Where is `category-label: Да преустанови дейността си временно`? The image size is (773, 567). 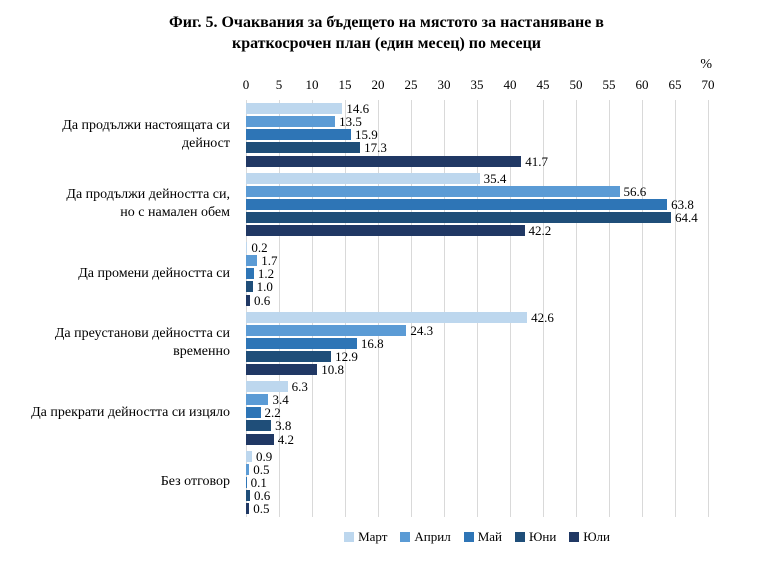 category-label: Да преустанови дейността си временно is located at coordinates (119, 344).